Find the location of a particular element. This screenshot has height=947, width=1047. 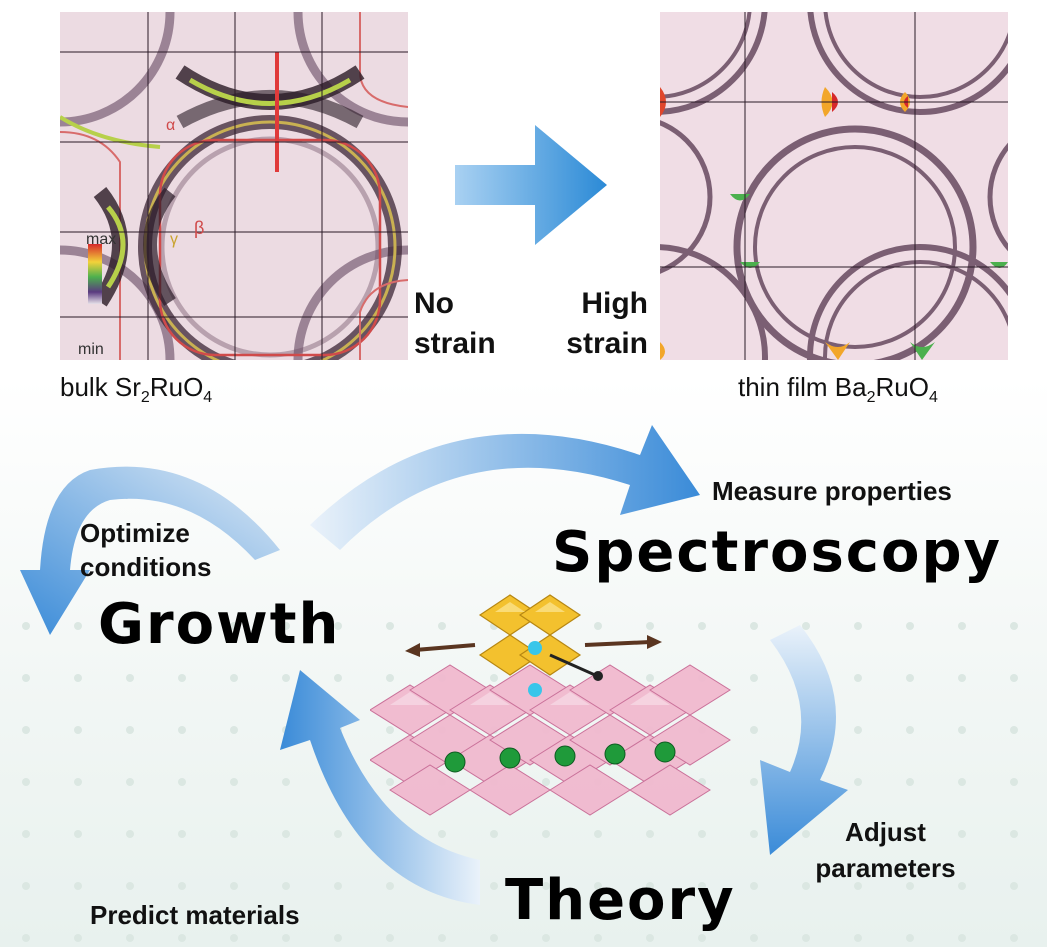

arrow-optimize-loop is located at coordinates (150, 550).